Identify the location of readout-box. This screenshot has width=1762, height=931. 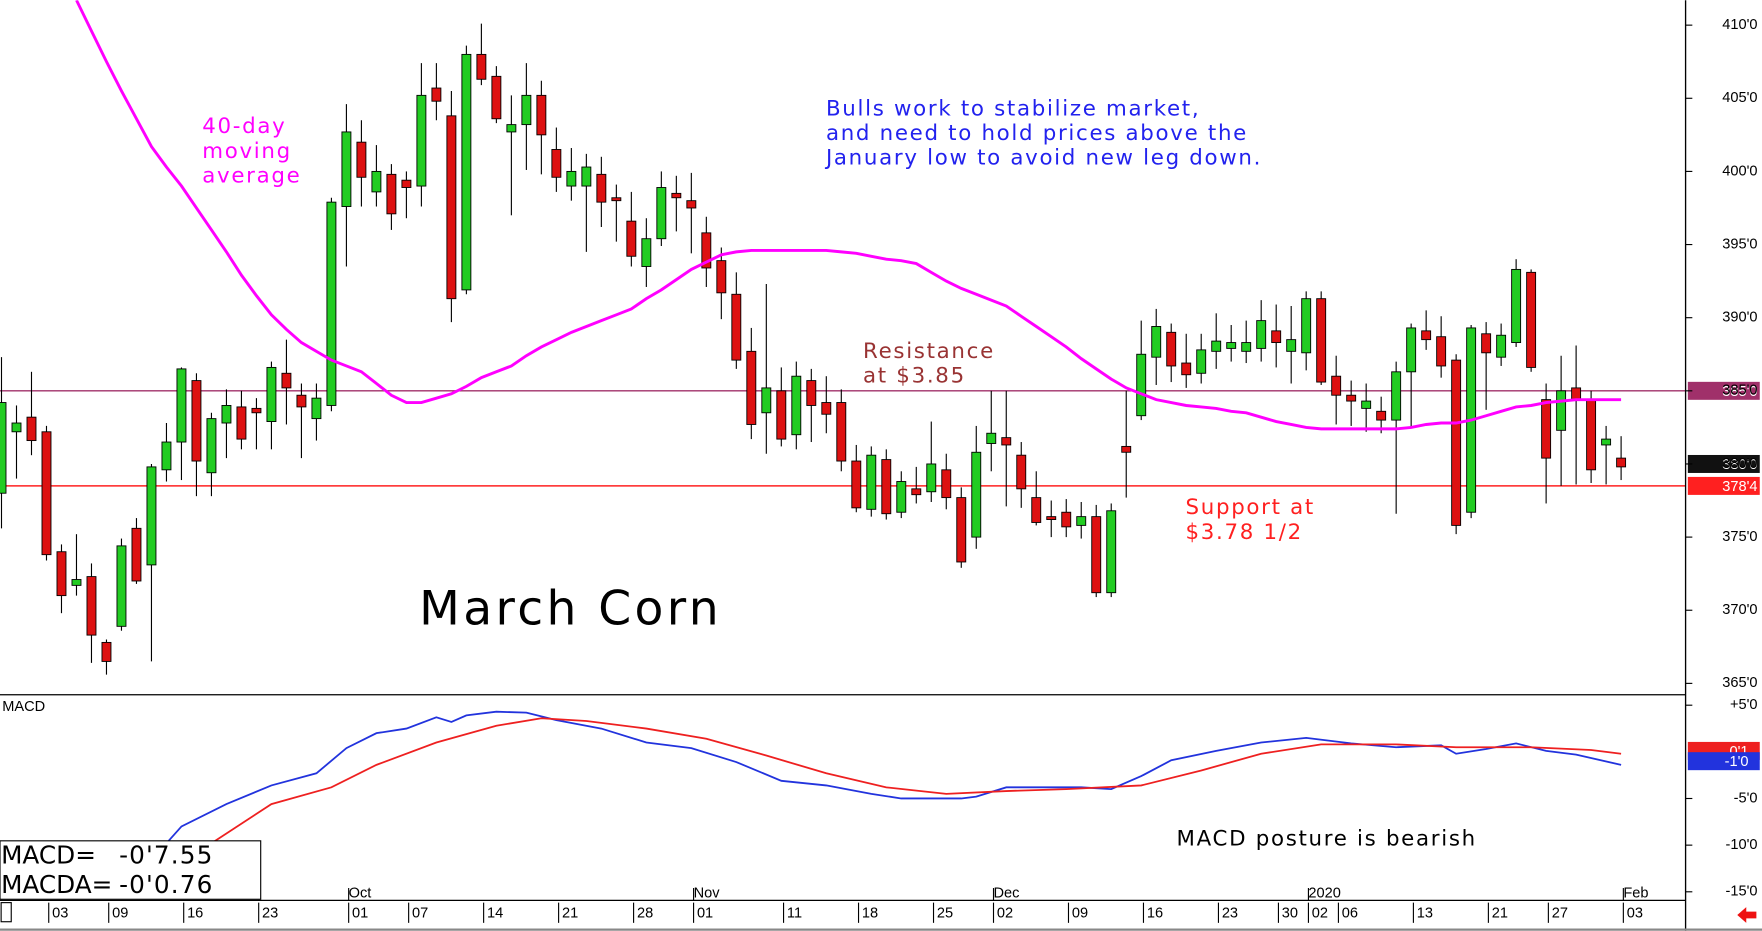
(131, 870).